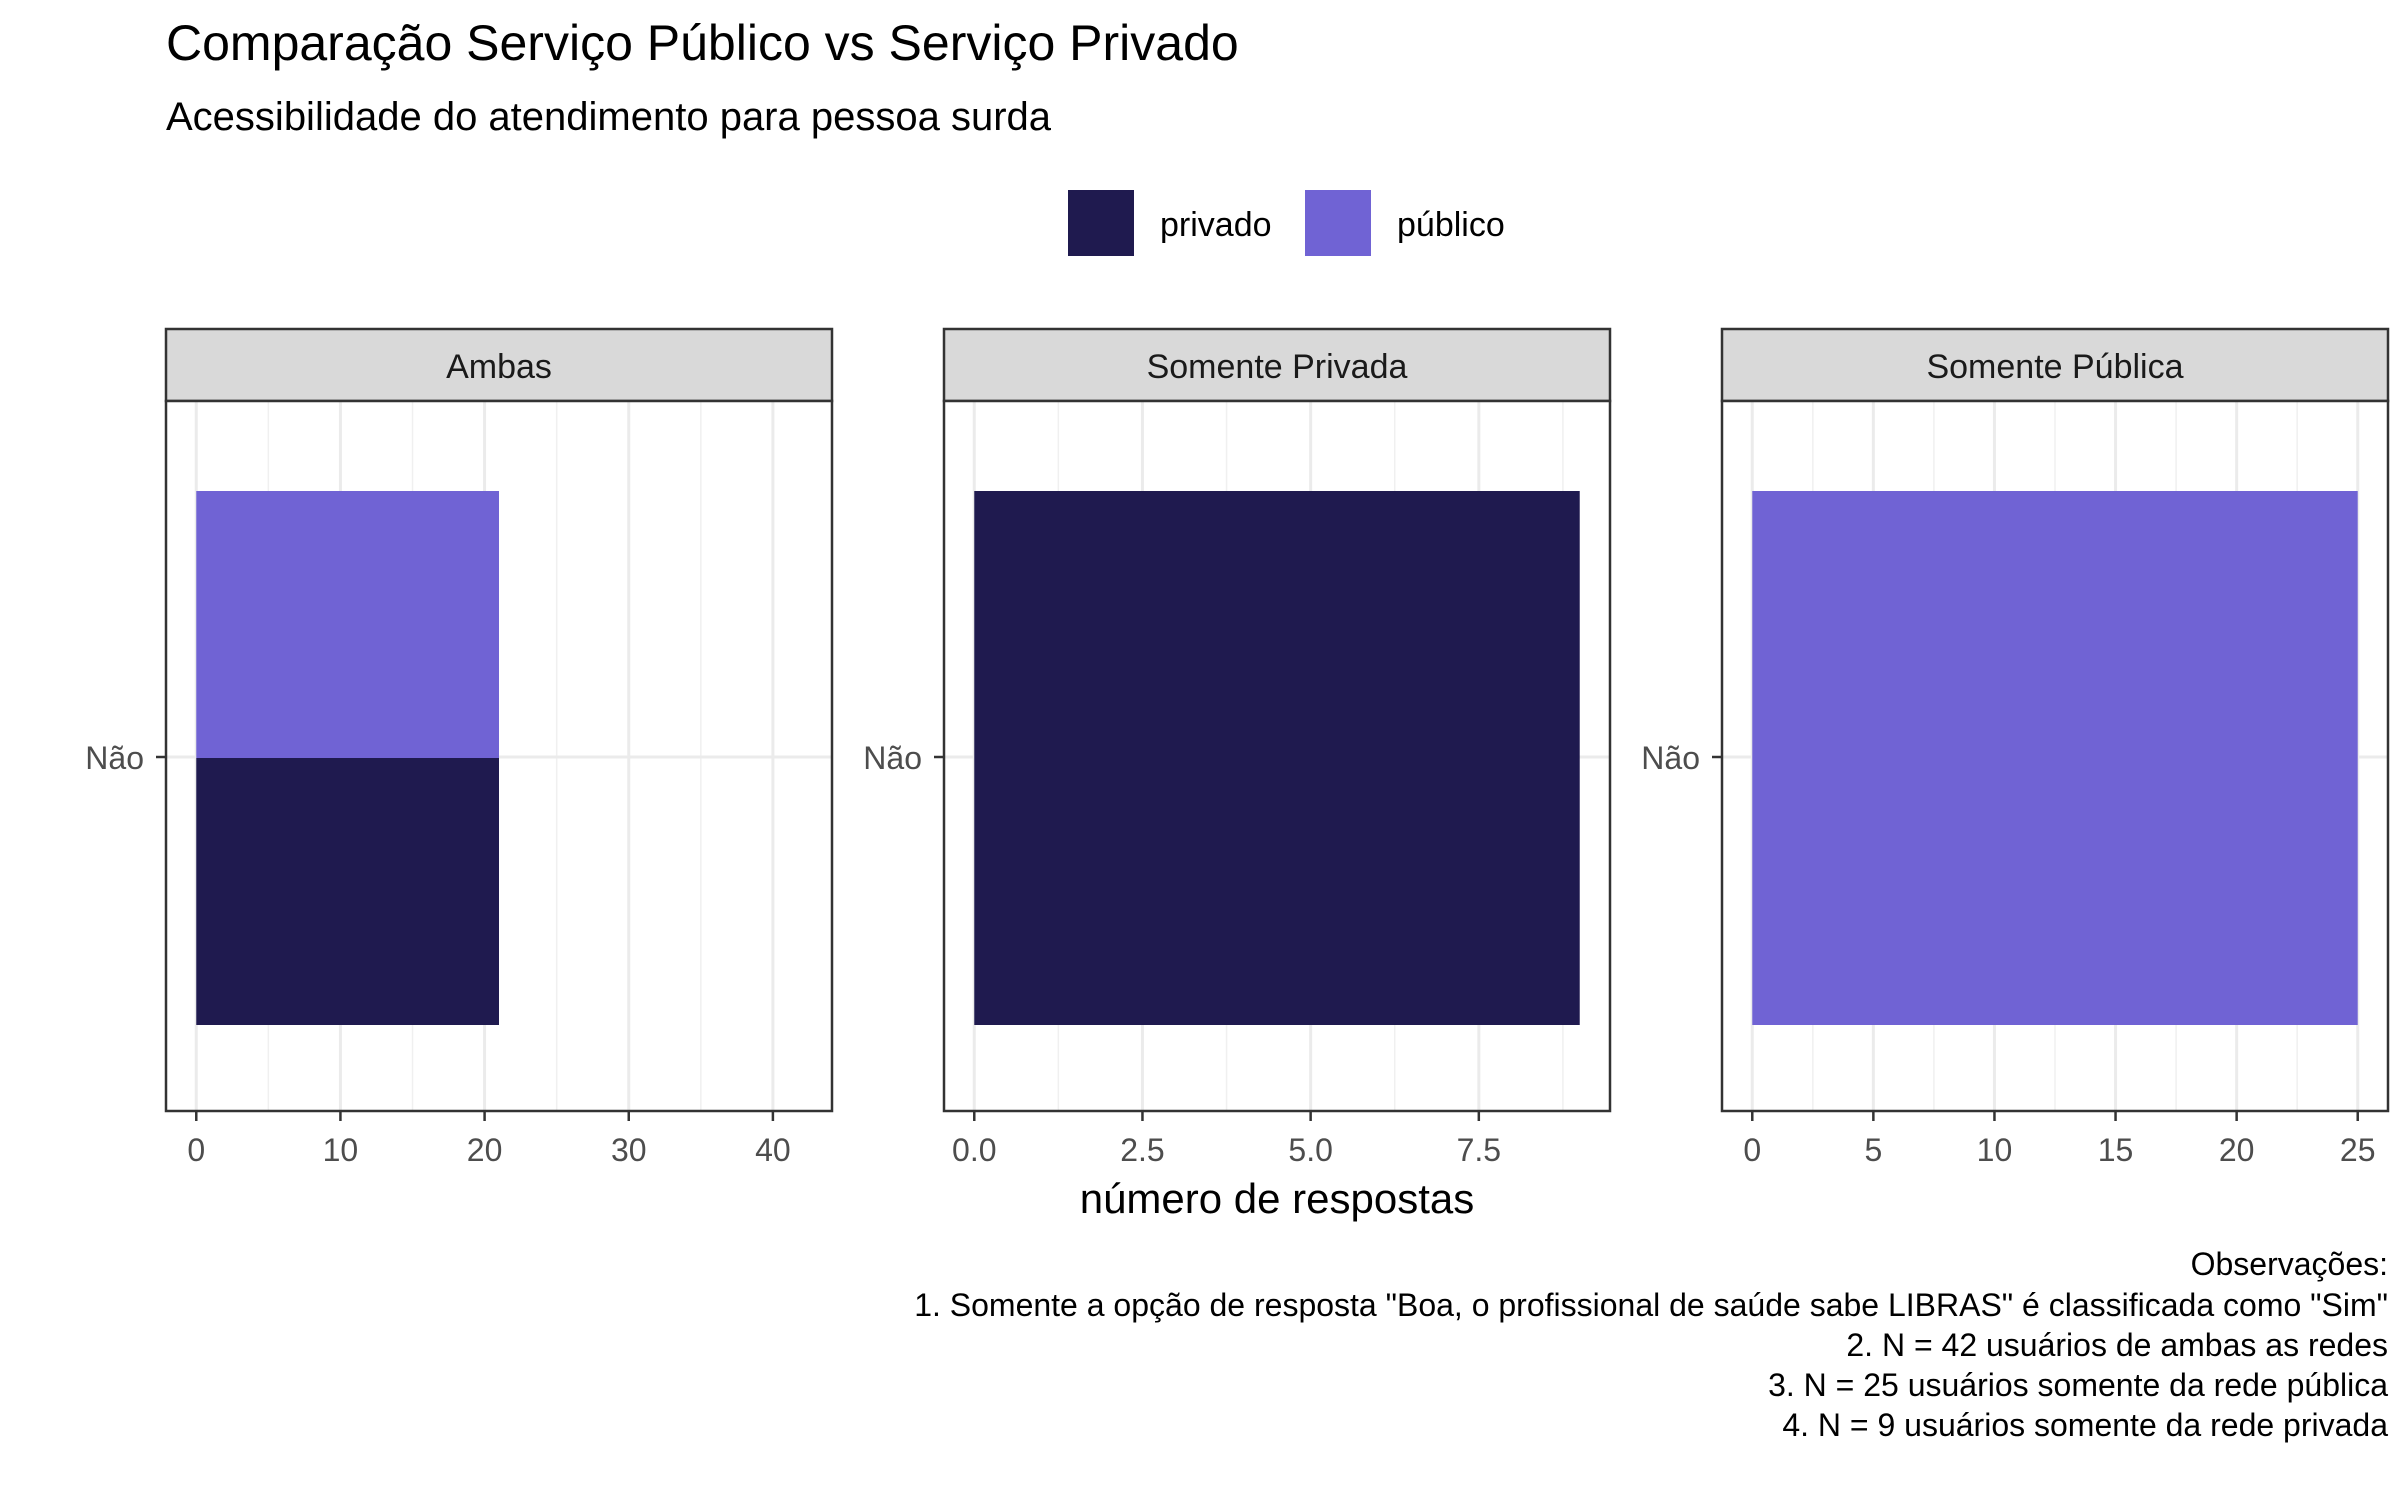  I want to click on x-tick-label: 5.0, so click(1310, 1150).